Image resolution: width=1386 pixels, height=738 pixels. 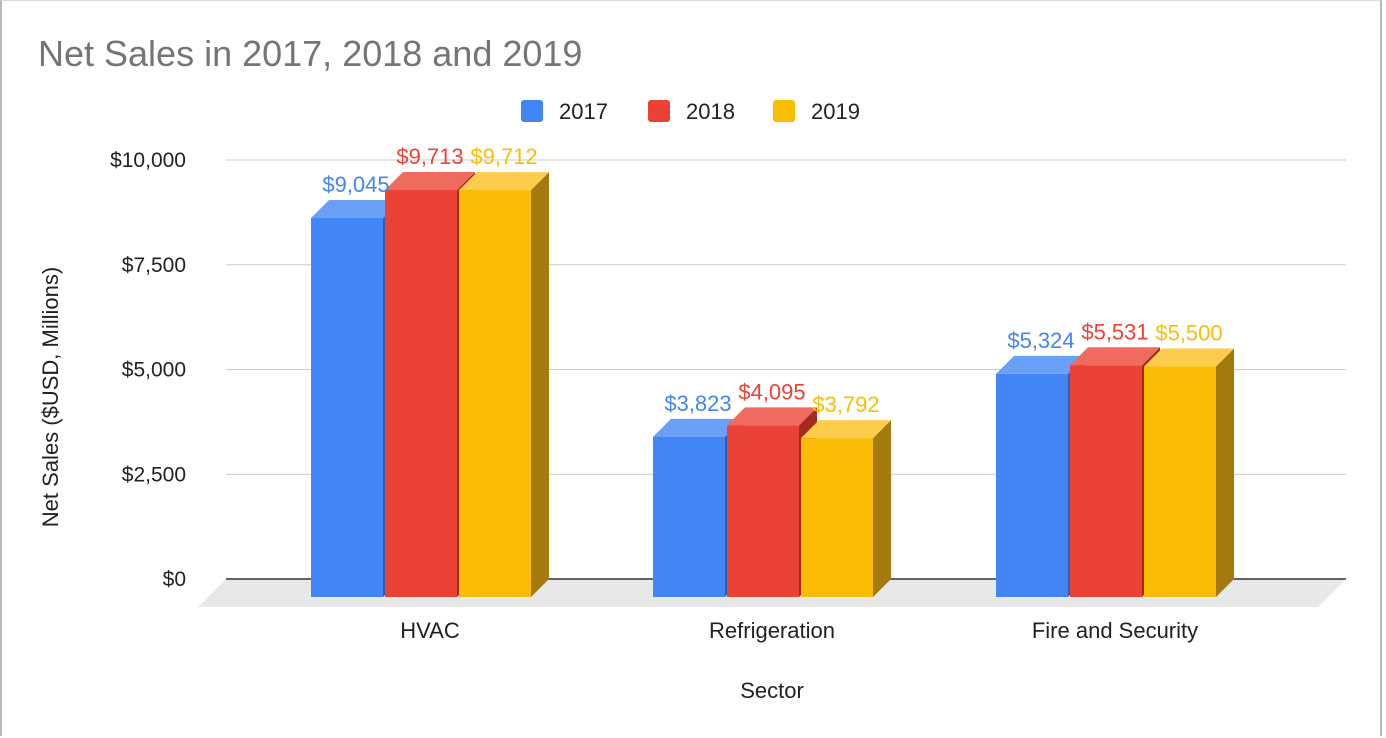 I want to click on legend-item-2019: 2019, so click(x=816, y=111).